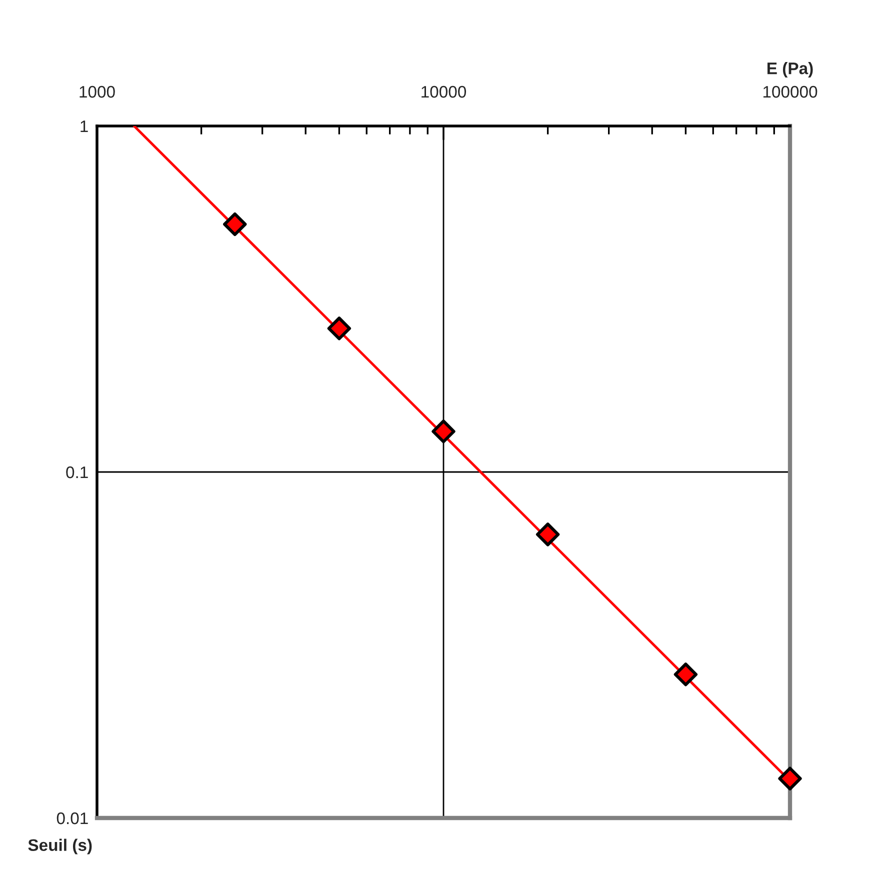  Describe the element at coordinates (84, 126) in the screenshot. I see `y-tick-label: 1` at that location.